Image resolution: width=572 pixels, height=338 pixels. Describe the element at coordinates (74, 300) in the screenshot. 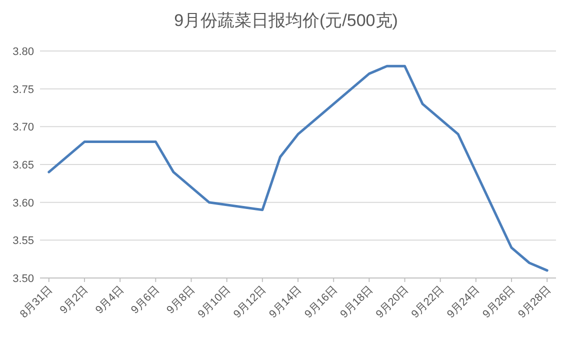

I see `x-tick-label: 9月2日` at that location.